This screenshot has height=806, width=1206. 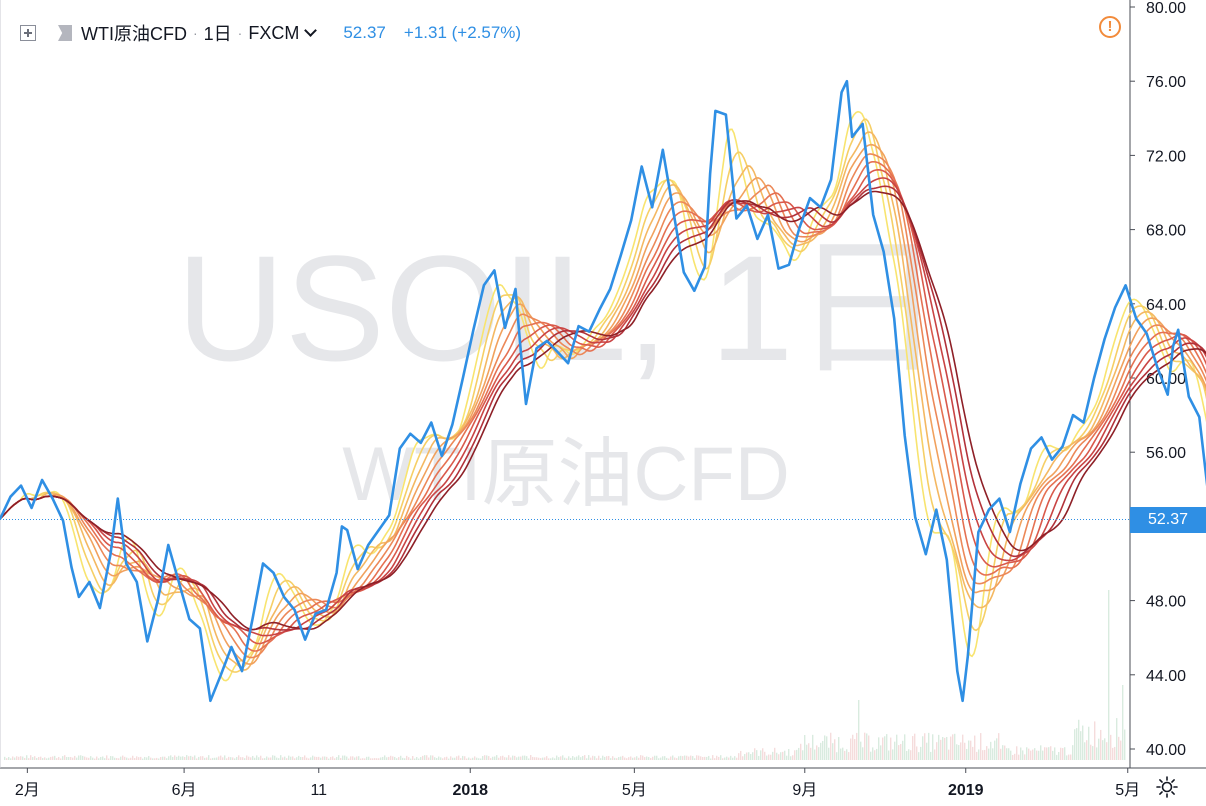 What do you see at coordinates (311, 30) in the screenshot?
I see `chevron-down-icon` at bounding box center [311, 30].